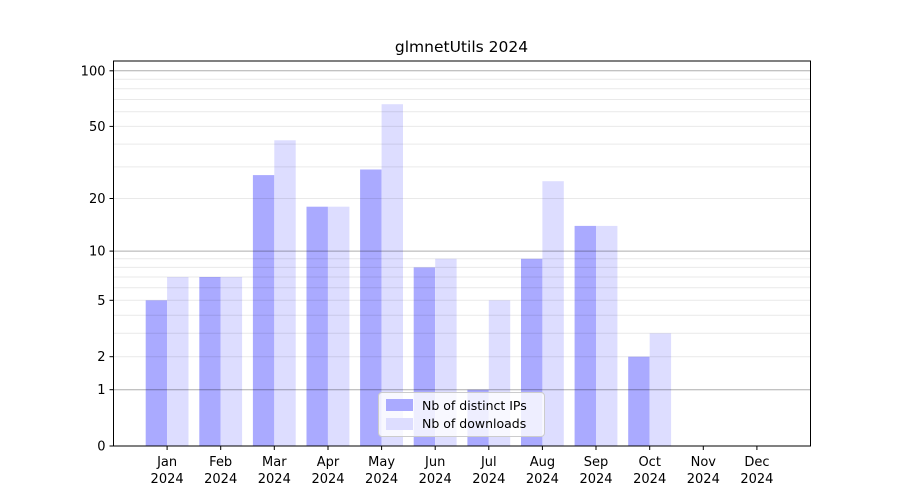 The width and height of the screenshot is (900, 500). Describe the element at coordinates (488, 462) in the screenshot. I see `x-tick-label-month: Jul` at that location.